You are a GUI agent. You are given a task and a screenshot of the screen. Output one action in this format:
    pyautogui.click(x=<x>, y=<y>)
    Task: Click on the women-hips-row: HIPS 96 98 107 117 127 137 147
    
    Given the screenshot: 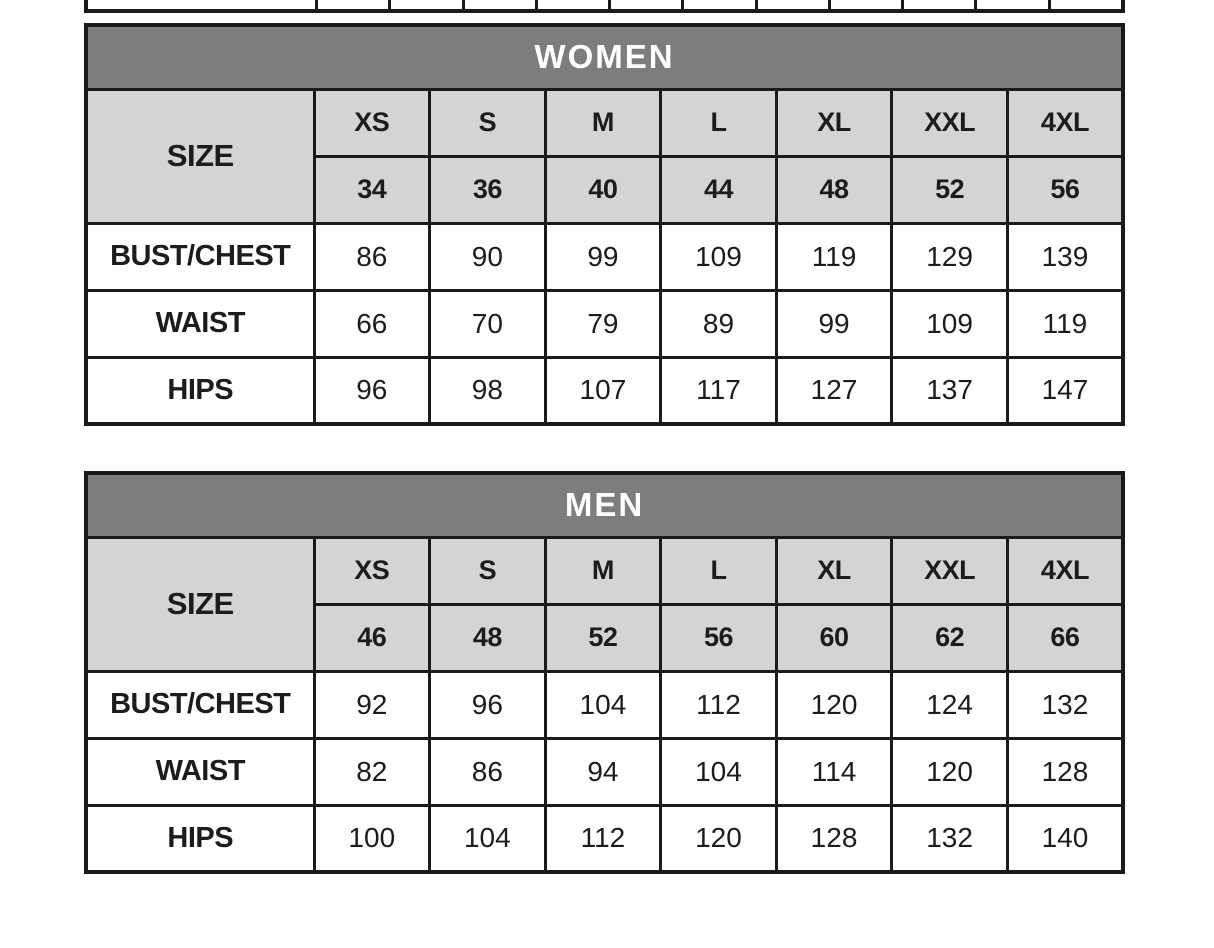 What is the action you would take?
    pyautogui.click(x=604, y=390)
    